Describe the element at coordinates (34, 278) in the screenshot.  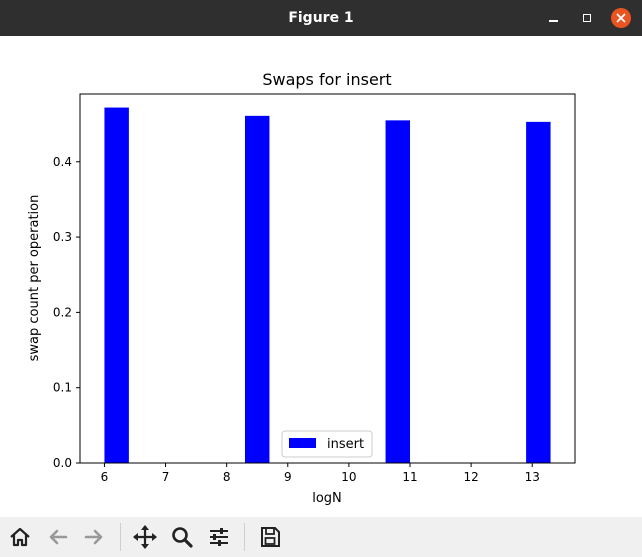
I see `y-axis-label: swap count per operation` at that location.